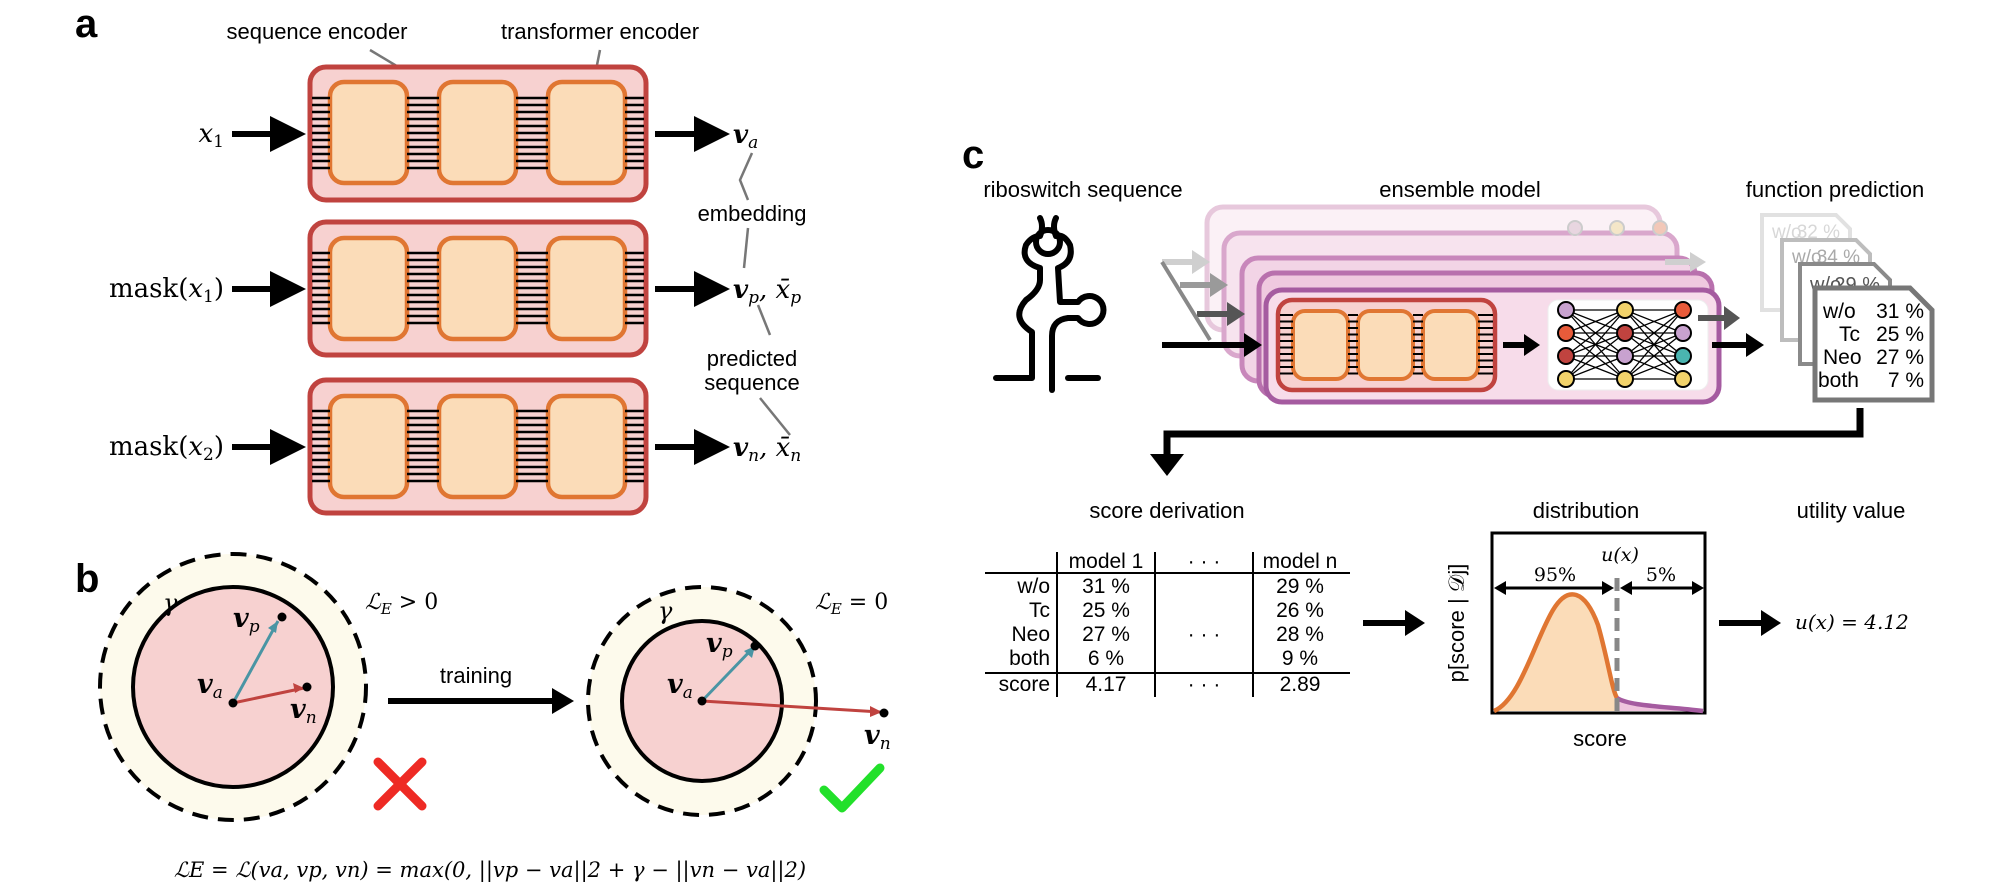 The image size is (2000, 888). Describe the element at coordinates (745, 136) in the screenshot. I see `output-va: va` at that location.